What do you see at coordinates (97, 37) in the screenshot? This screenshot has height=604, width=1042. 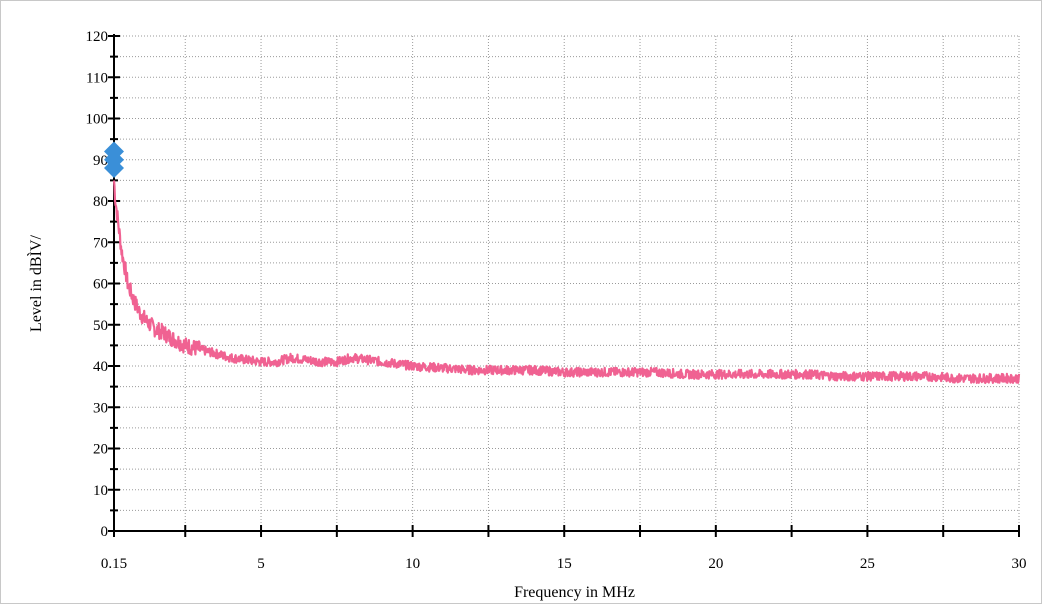 I see `y-tick-label: 120` at bounding box center [97, 37].